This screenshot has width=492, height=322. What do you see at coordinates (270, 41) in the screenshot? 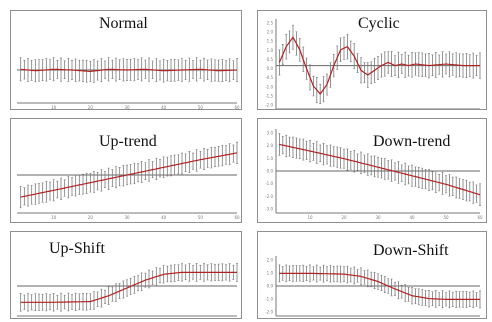
I see `y-tick-label: 1.5` at bounding box center [270, 41].